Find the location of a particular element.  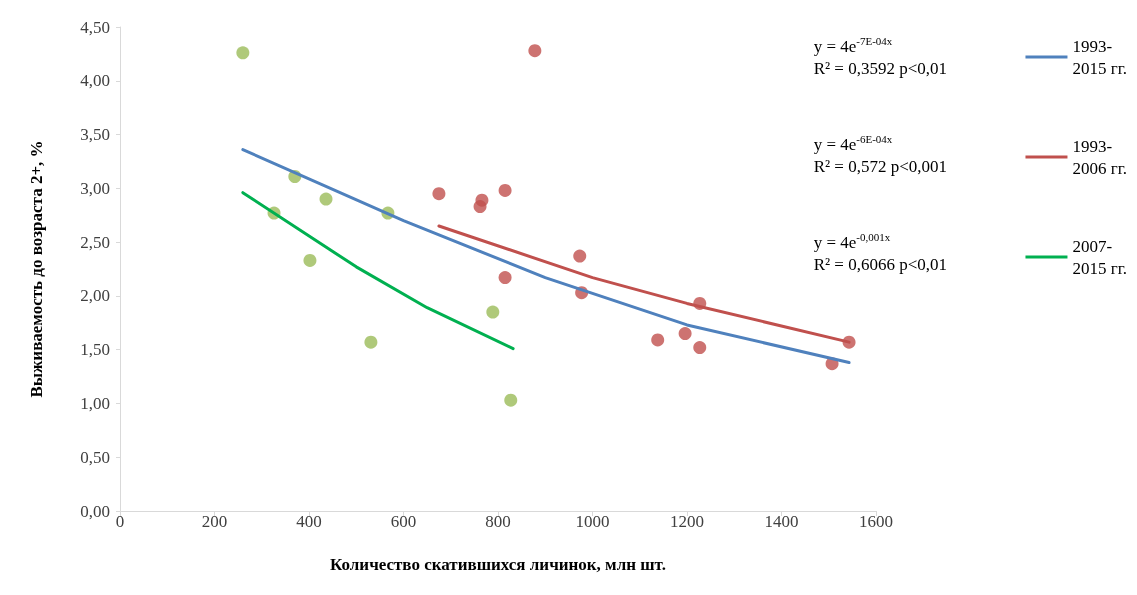

x-tick-label: 1000 is located at coordinates (592, 521).